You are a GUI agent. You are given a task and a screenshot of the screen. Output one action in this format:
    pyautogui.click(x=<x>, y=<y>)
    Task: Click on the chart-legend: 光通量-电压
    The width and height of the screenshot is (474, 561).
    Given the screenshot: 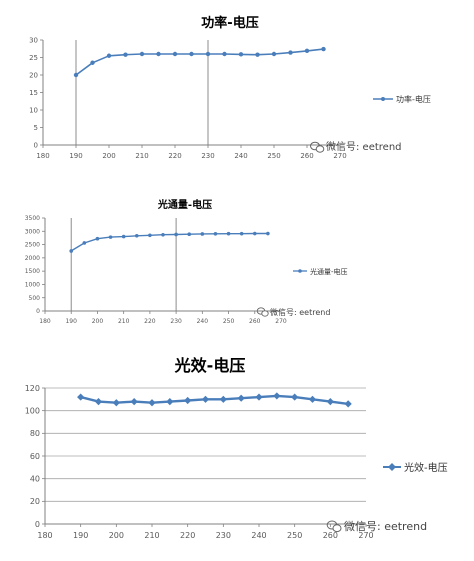 What is the action you would take?
    pyautogui.click(x=320, y=271)
    